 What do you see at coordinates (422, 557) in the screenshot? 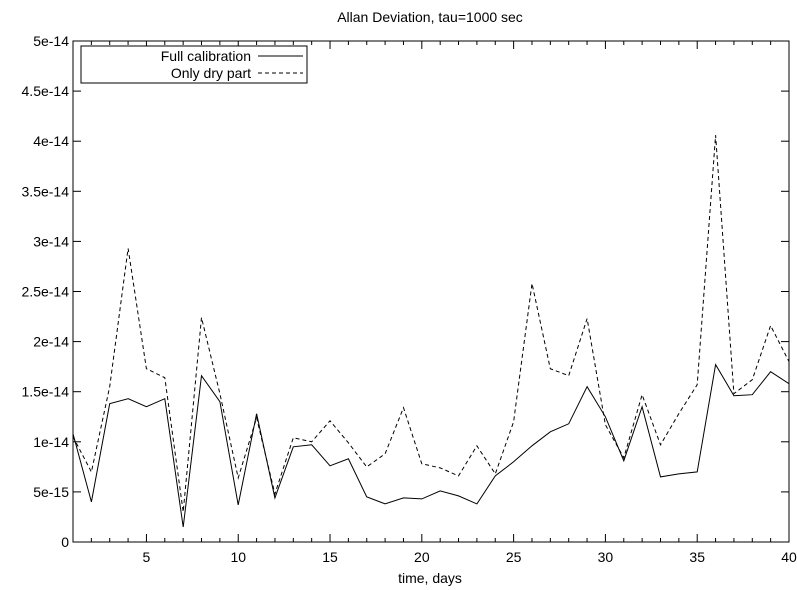
I see `x-tick-label: 20` at bounding box center [422, 557].